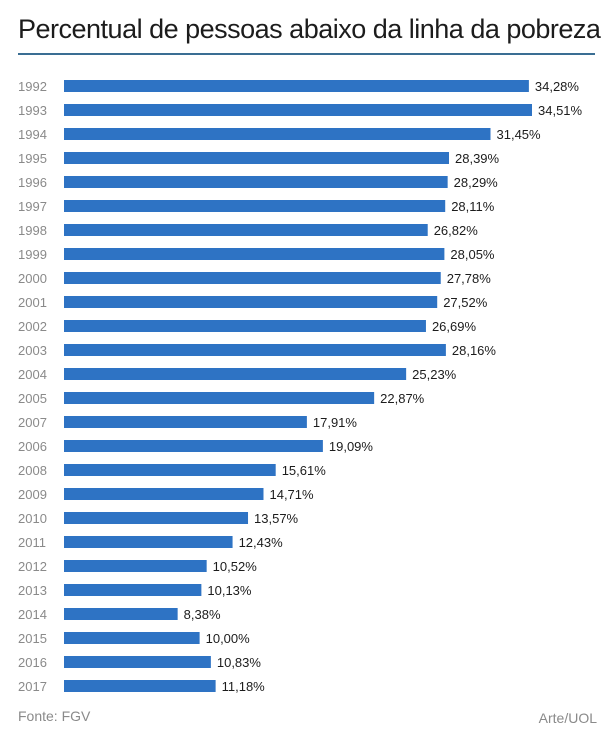 This screenshot has height=736, width=615. What do you see at coordinates (255, 350) in the screenshot?
I see `bar-2003` at bounding box center [255, 350].